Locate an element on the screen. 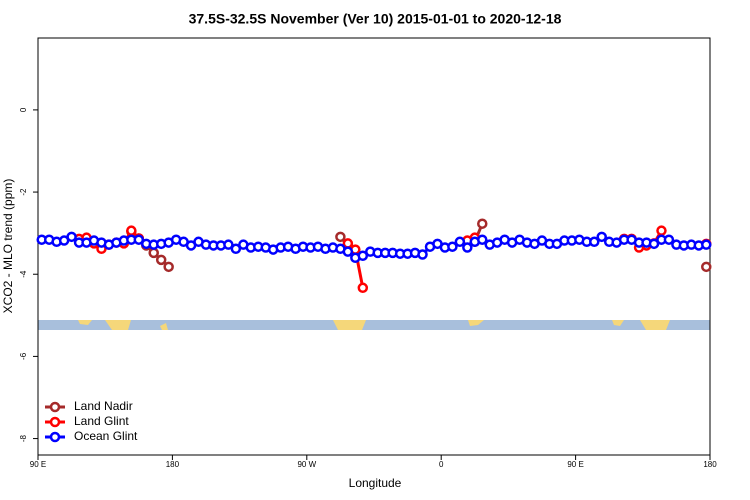 This screenshot has width=750, height=500. legend-label: Land Nadir is located at coordinates (103, 406).